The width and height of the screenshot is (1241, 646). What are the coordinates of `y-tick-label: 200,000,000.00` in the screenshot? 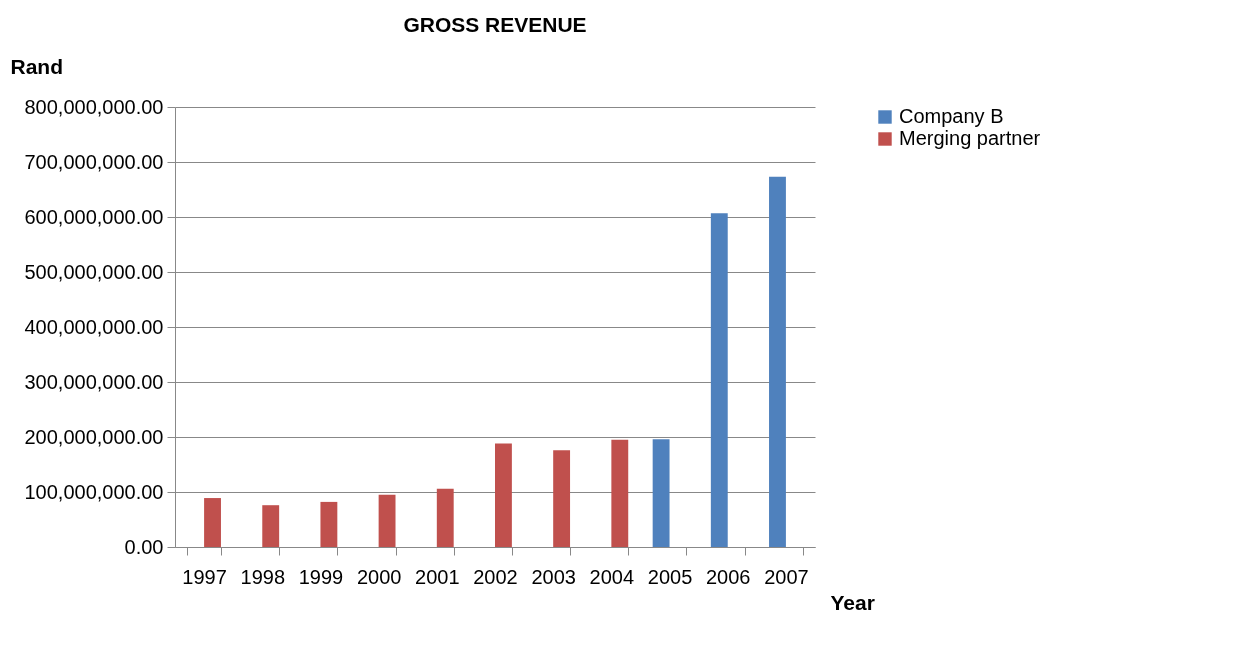 It's located at (94, 436).